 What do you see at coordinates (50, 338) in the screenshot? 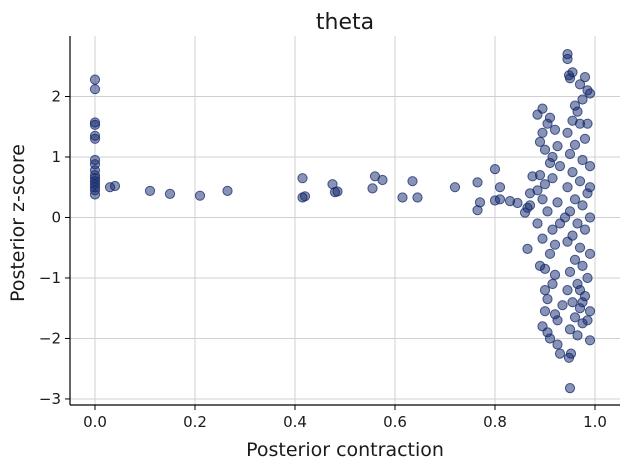
I see `y-tick-label: −2` at bounding box center [50, 338].